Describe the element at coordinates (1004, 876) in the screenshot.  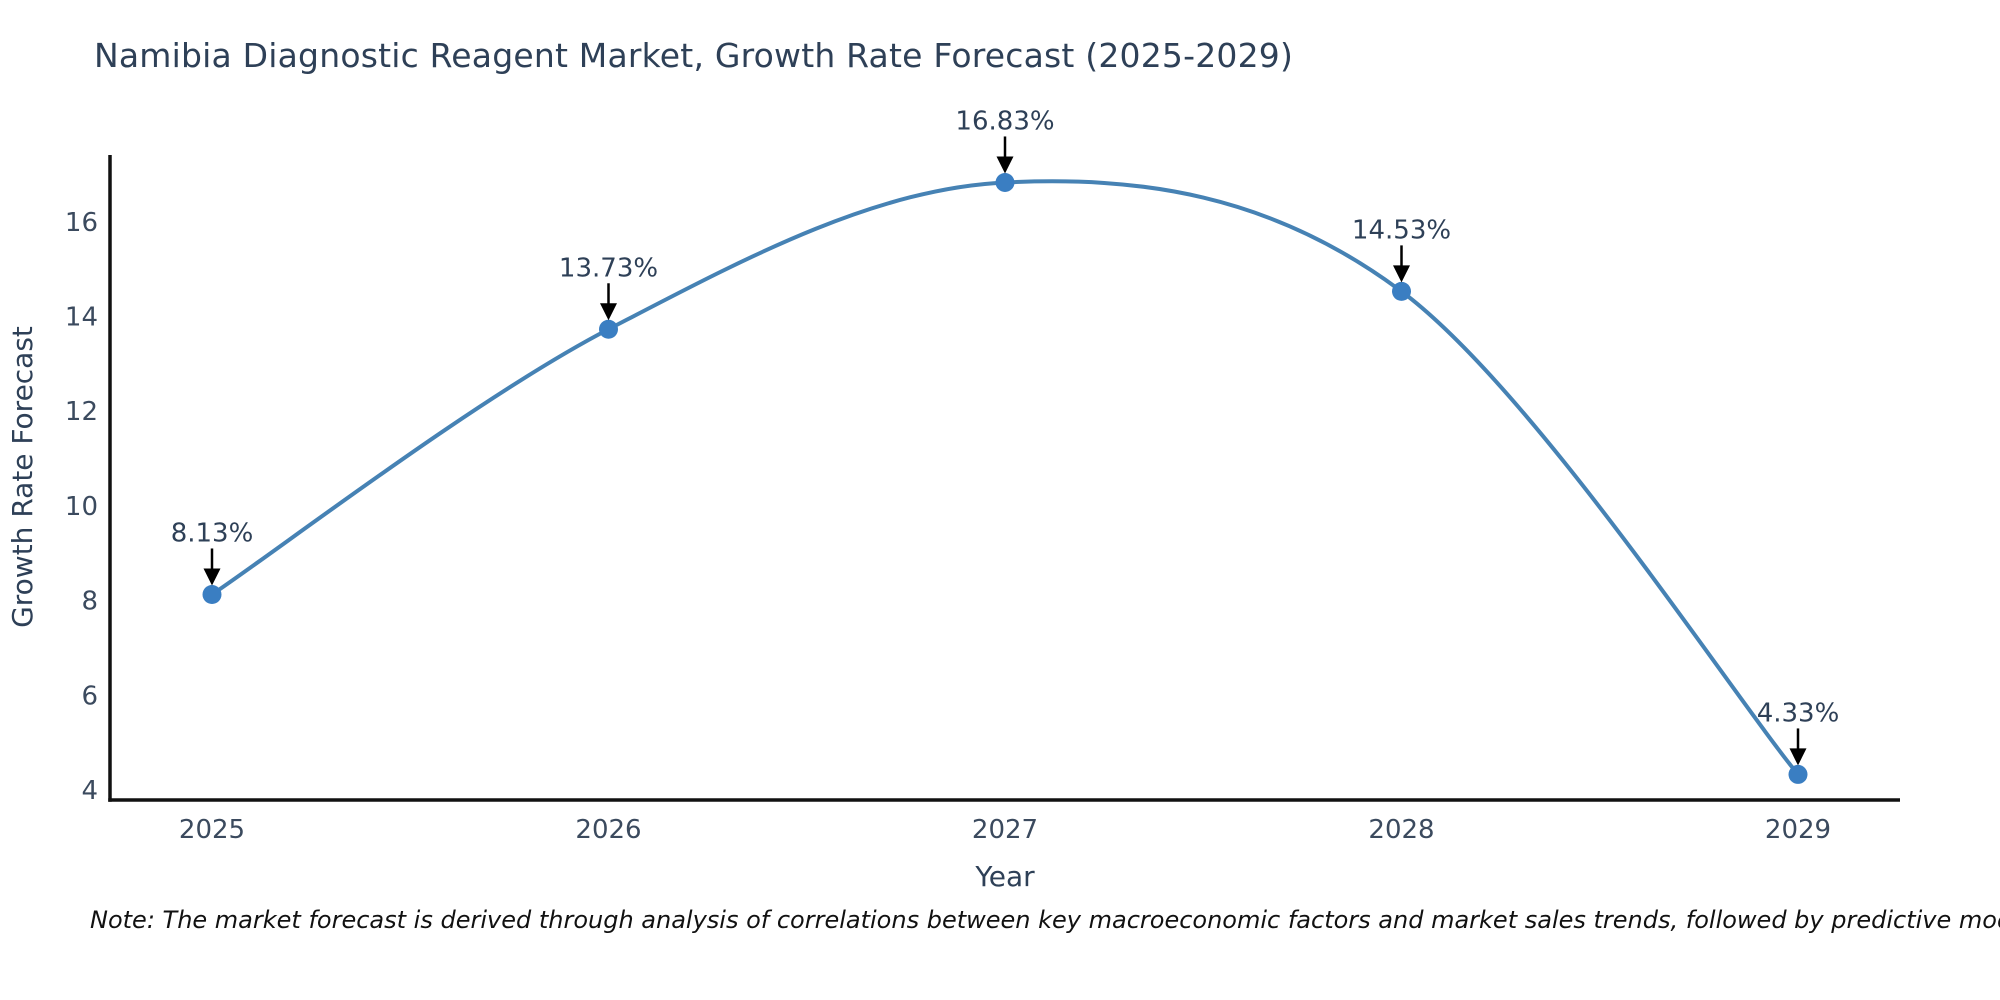
I see `x-axis-title: Year` at that location.